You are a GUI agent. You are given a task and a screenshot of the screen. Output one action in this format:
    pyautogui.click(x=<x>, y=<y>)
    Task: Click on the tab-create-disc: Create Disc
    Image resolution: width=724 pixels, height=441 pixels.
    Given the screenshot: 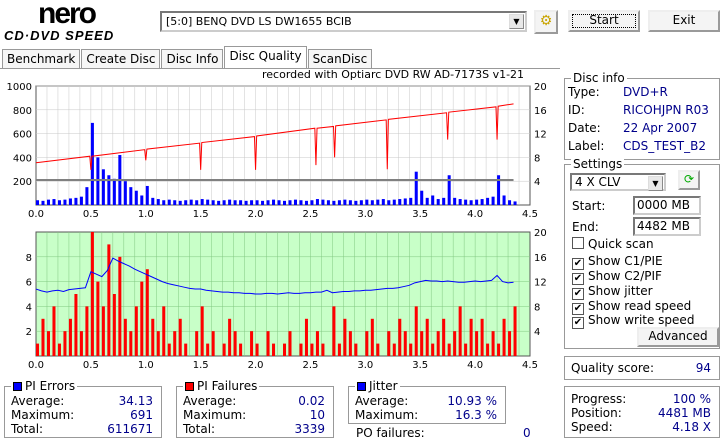 What is the action you would take?
    pyautogui.click(x=121, y=58)
    